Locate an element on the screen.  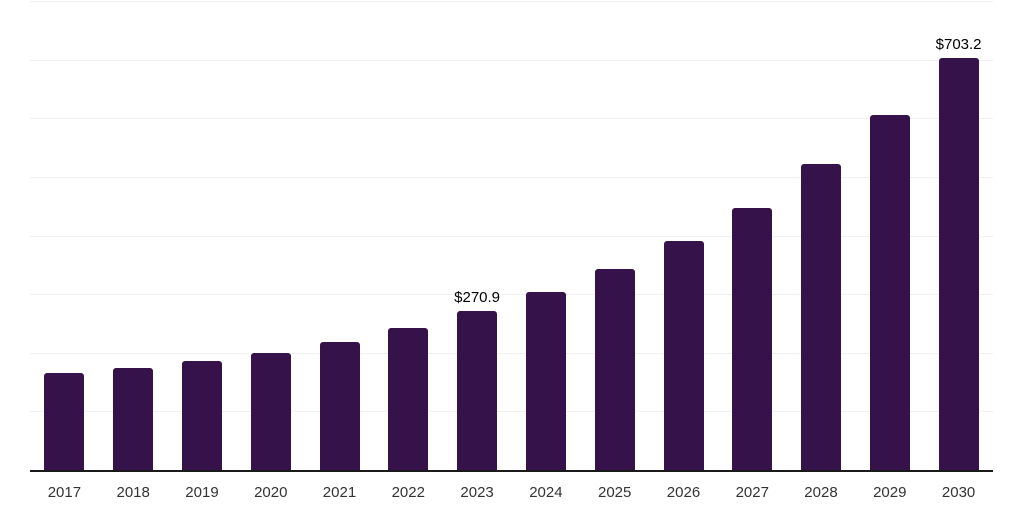
bar-2024 is located at coordinates (545, 381).